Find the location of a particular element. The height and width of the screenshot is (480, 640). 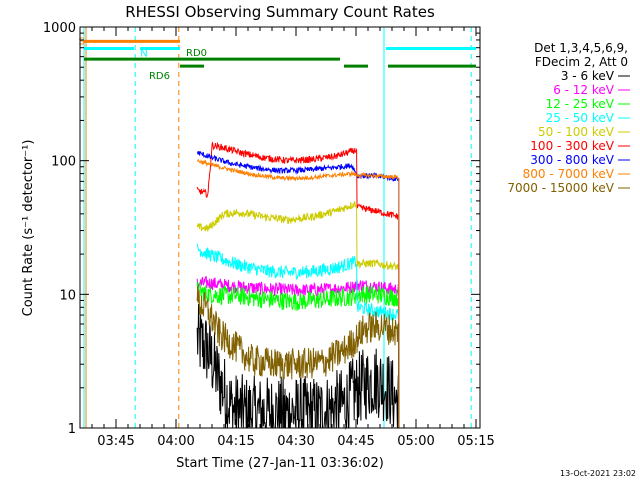

footer-timestamp: 13-Oct-2021 23:02 is located at coordinates (598, 473).